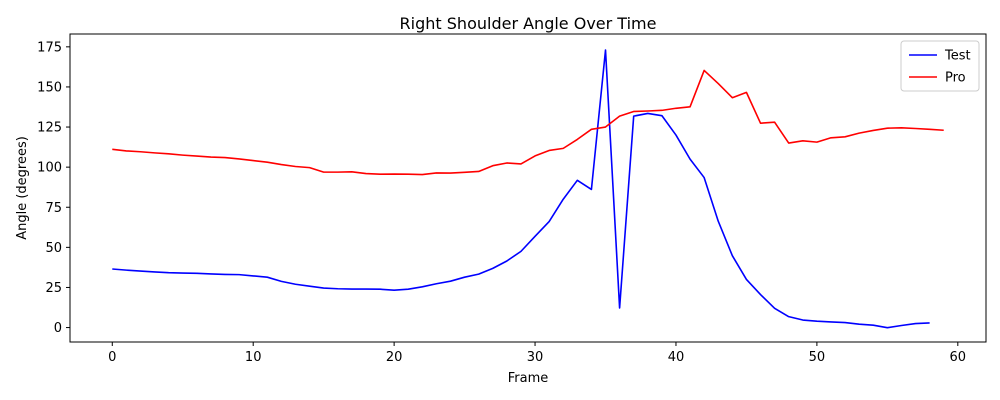 Image resolution: width=1000 pixels, height=400 pixels. Describe the element at coordinates (49, 168) in the screenshot. I see `y-tick-label: 100` at that location.